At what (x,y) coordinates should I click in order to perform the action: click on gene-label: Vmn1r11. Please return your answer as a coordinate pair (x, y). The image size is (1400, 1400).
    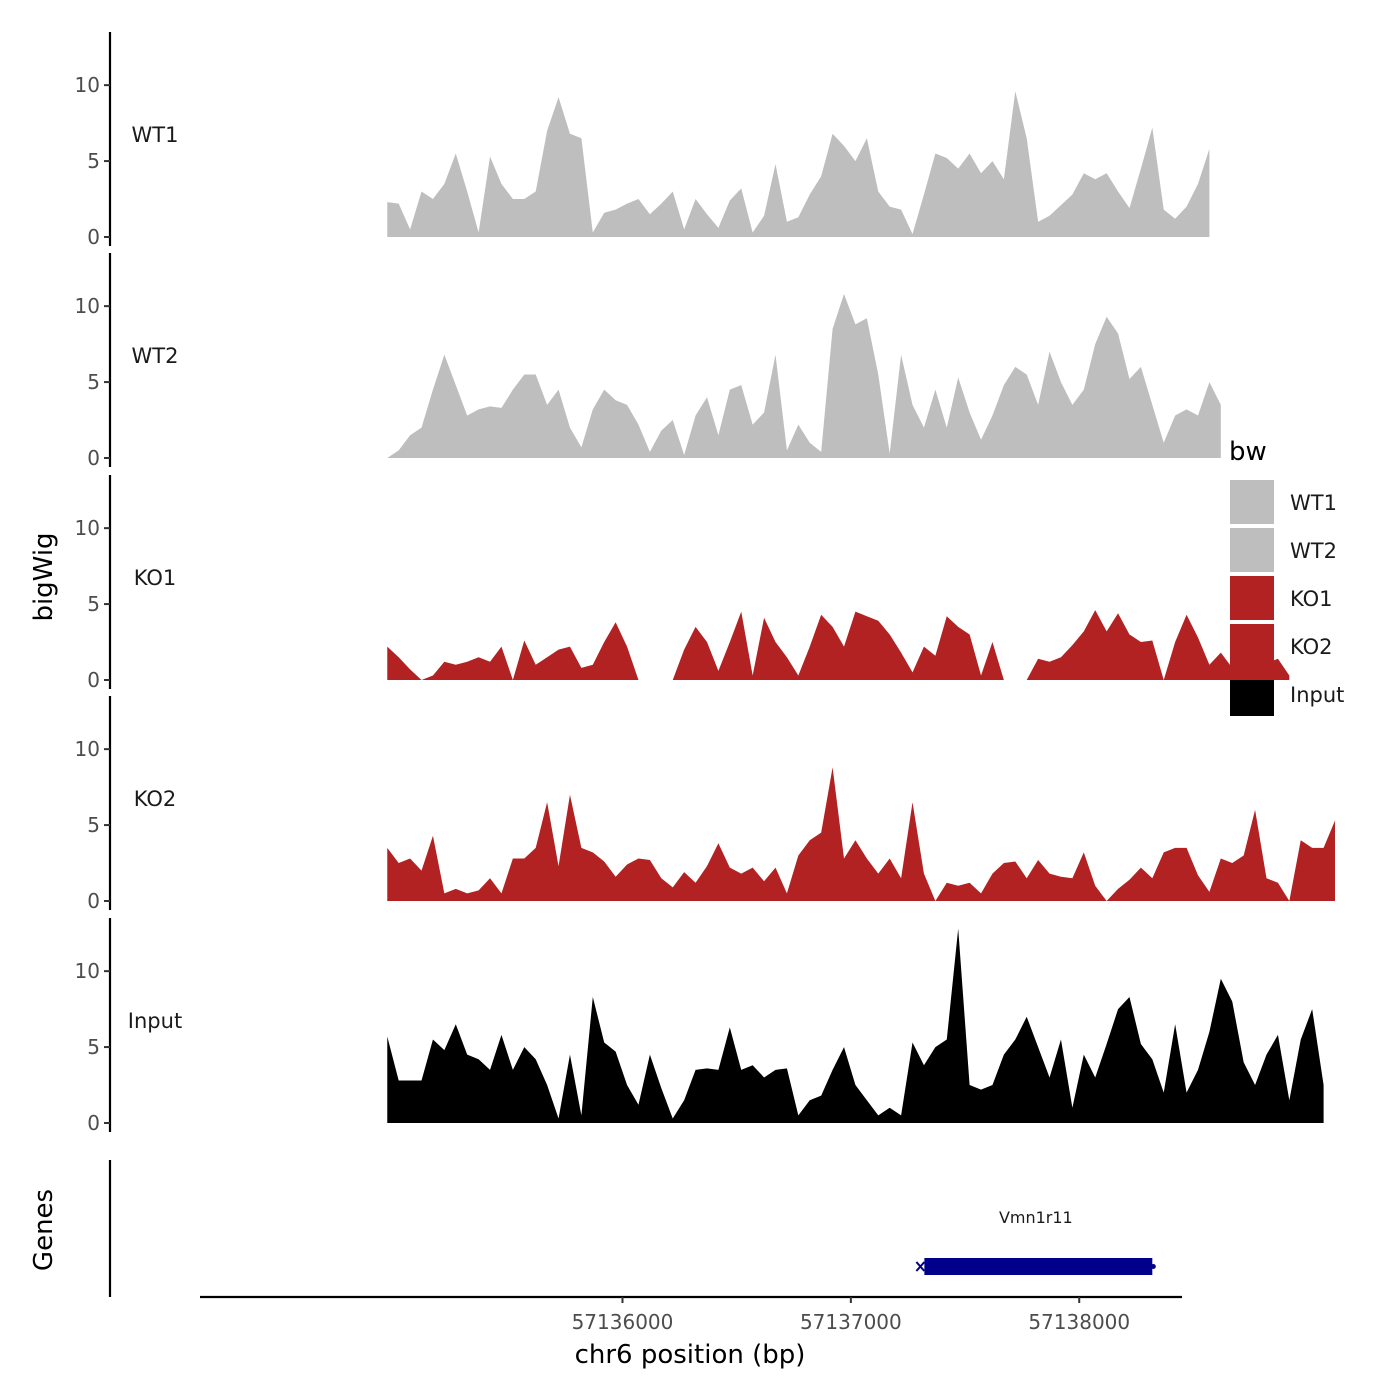
    Looking at the image, I should click on (1036, 1217).